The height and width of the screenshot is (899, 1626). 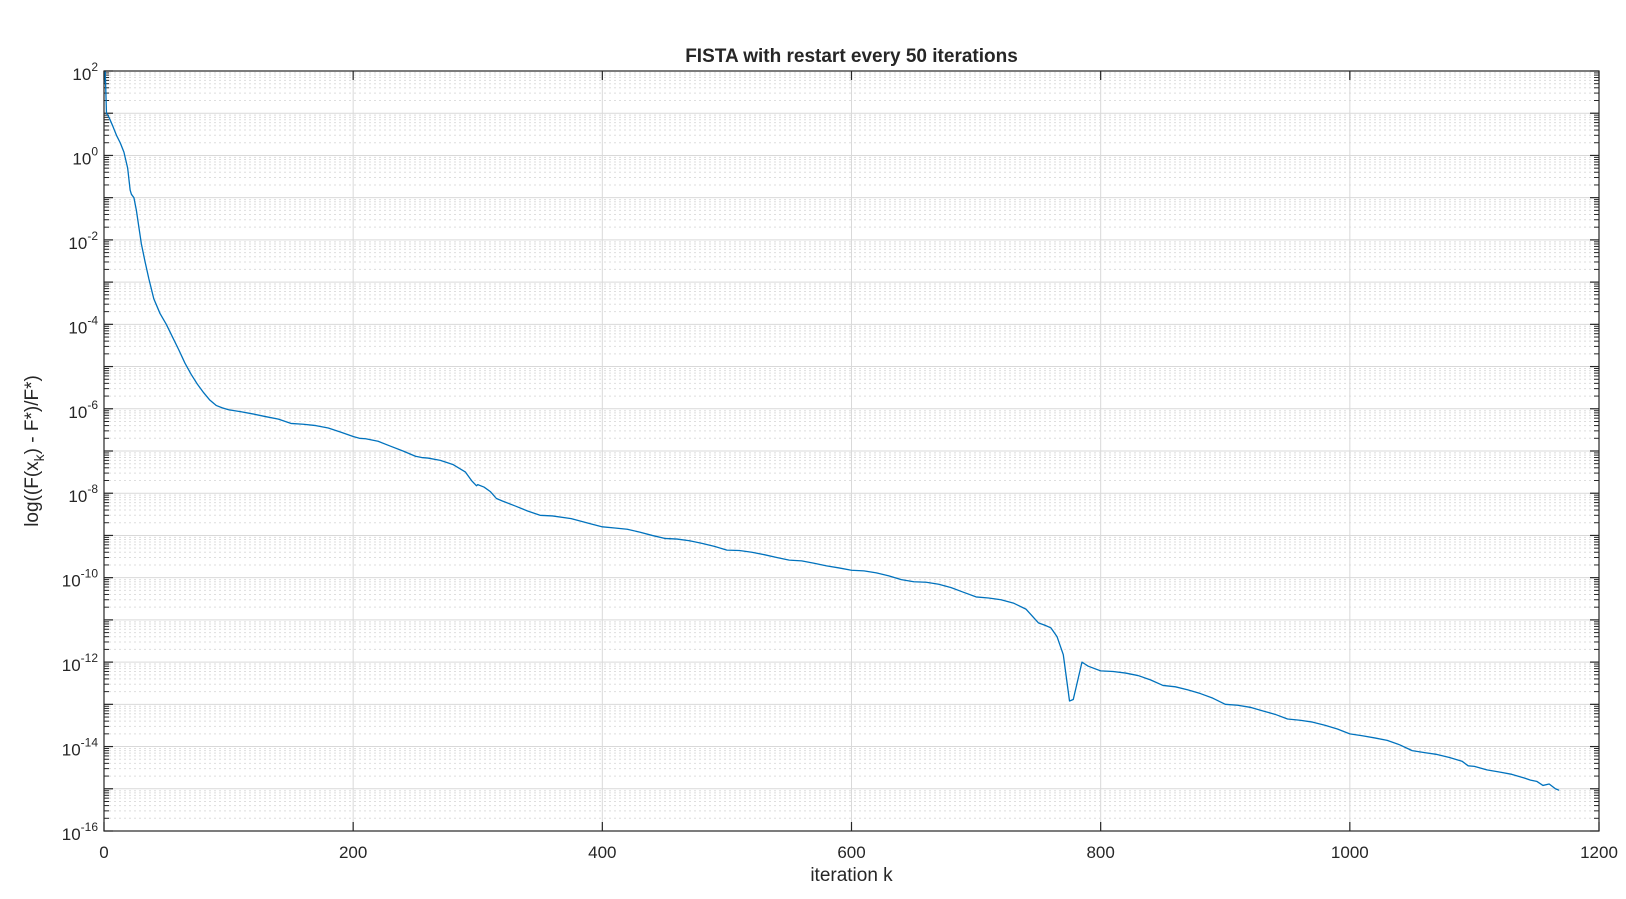 What do you see at coordinates (353, 852) in the screenshot?
I see `x-tick-label: 200` at bounding box center [353, 852].